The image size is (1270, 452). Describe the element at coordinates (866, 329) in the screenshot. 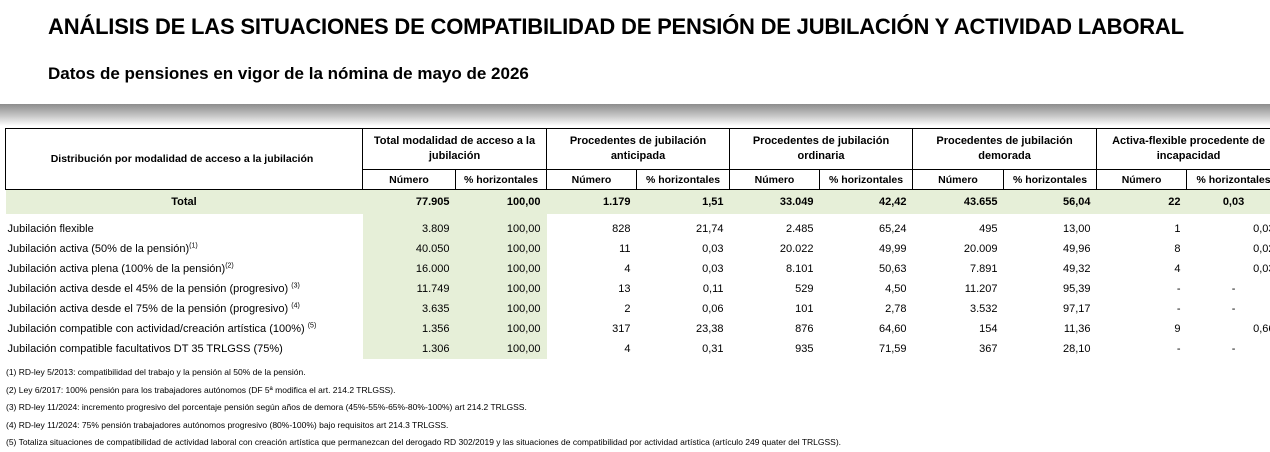

I see `table-cell: 64,60` at that location.